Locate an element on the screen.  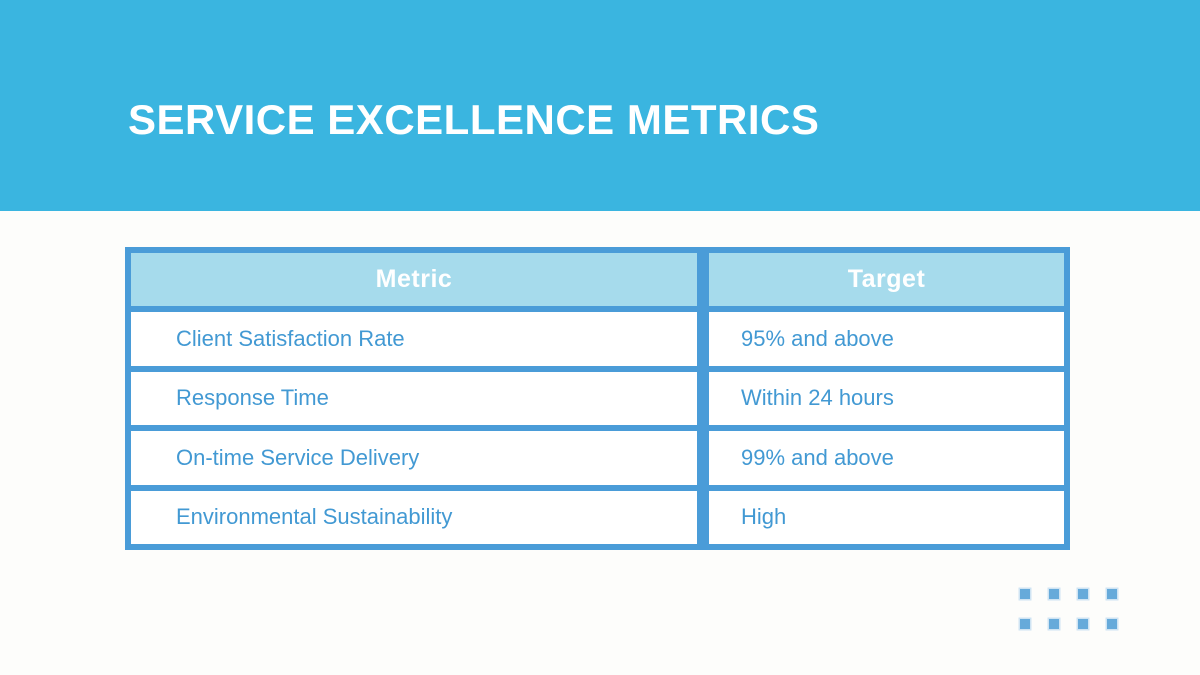
table-cell-metric: Environmental Sustainability is located at coordinates (414, 517).